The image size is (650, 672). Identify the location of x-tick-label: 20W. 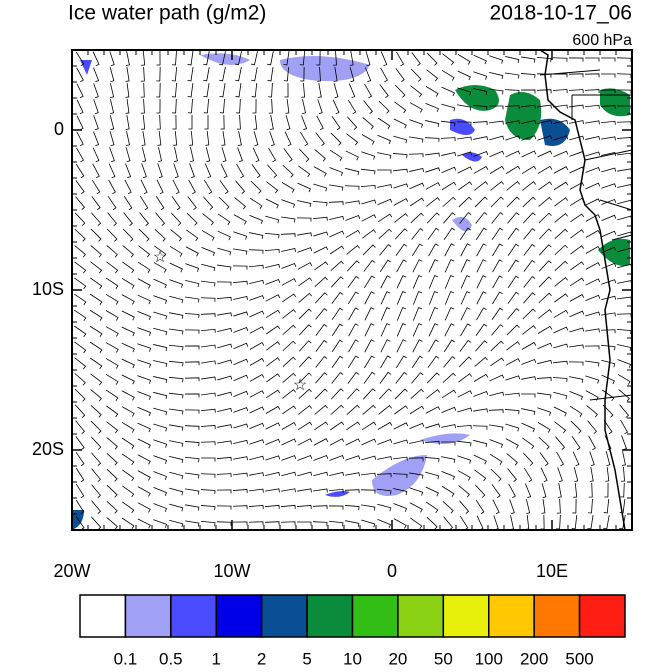
(71, 571).